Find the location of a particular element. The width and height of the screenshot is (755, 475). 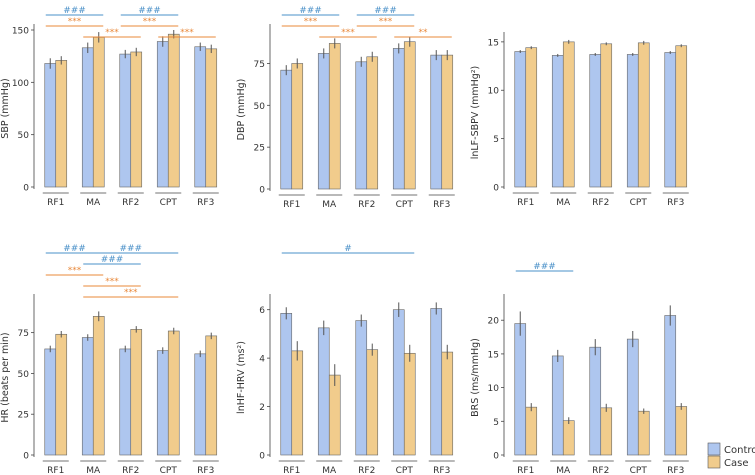

sig-label-case: ** is located at coordinates (424, 33).